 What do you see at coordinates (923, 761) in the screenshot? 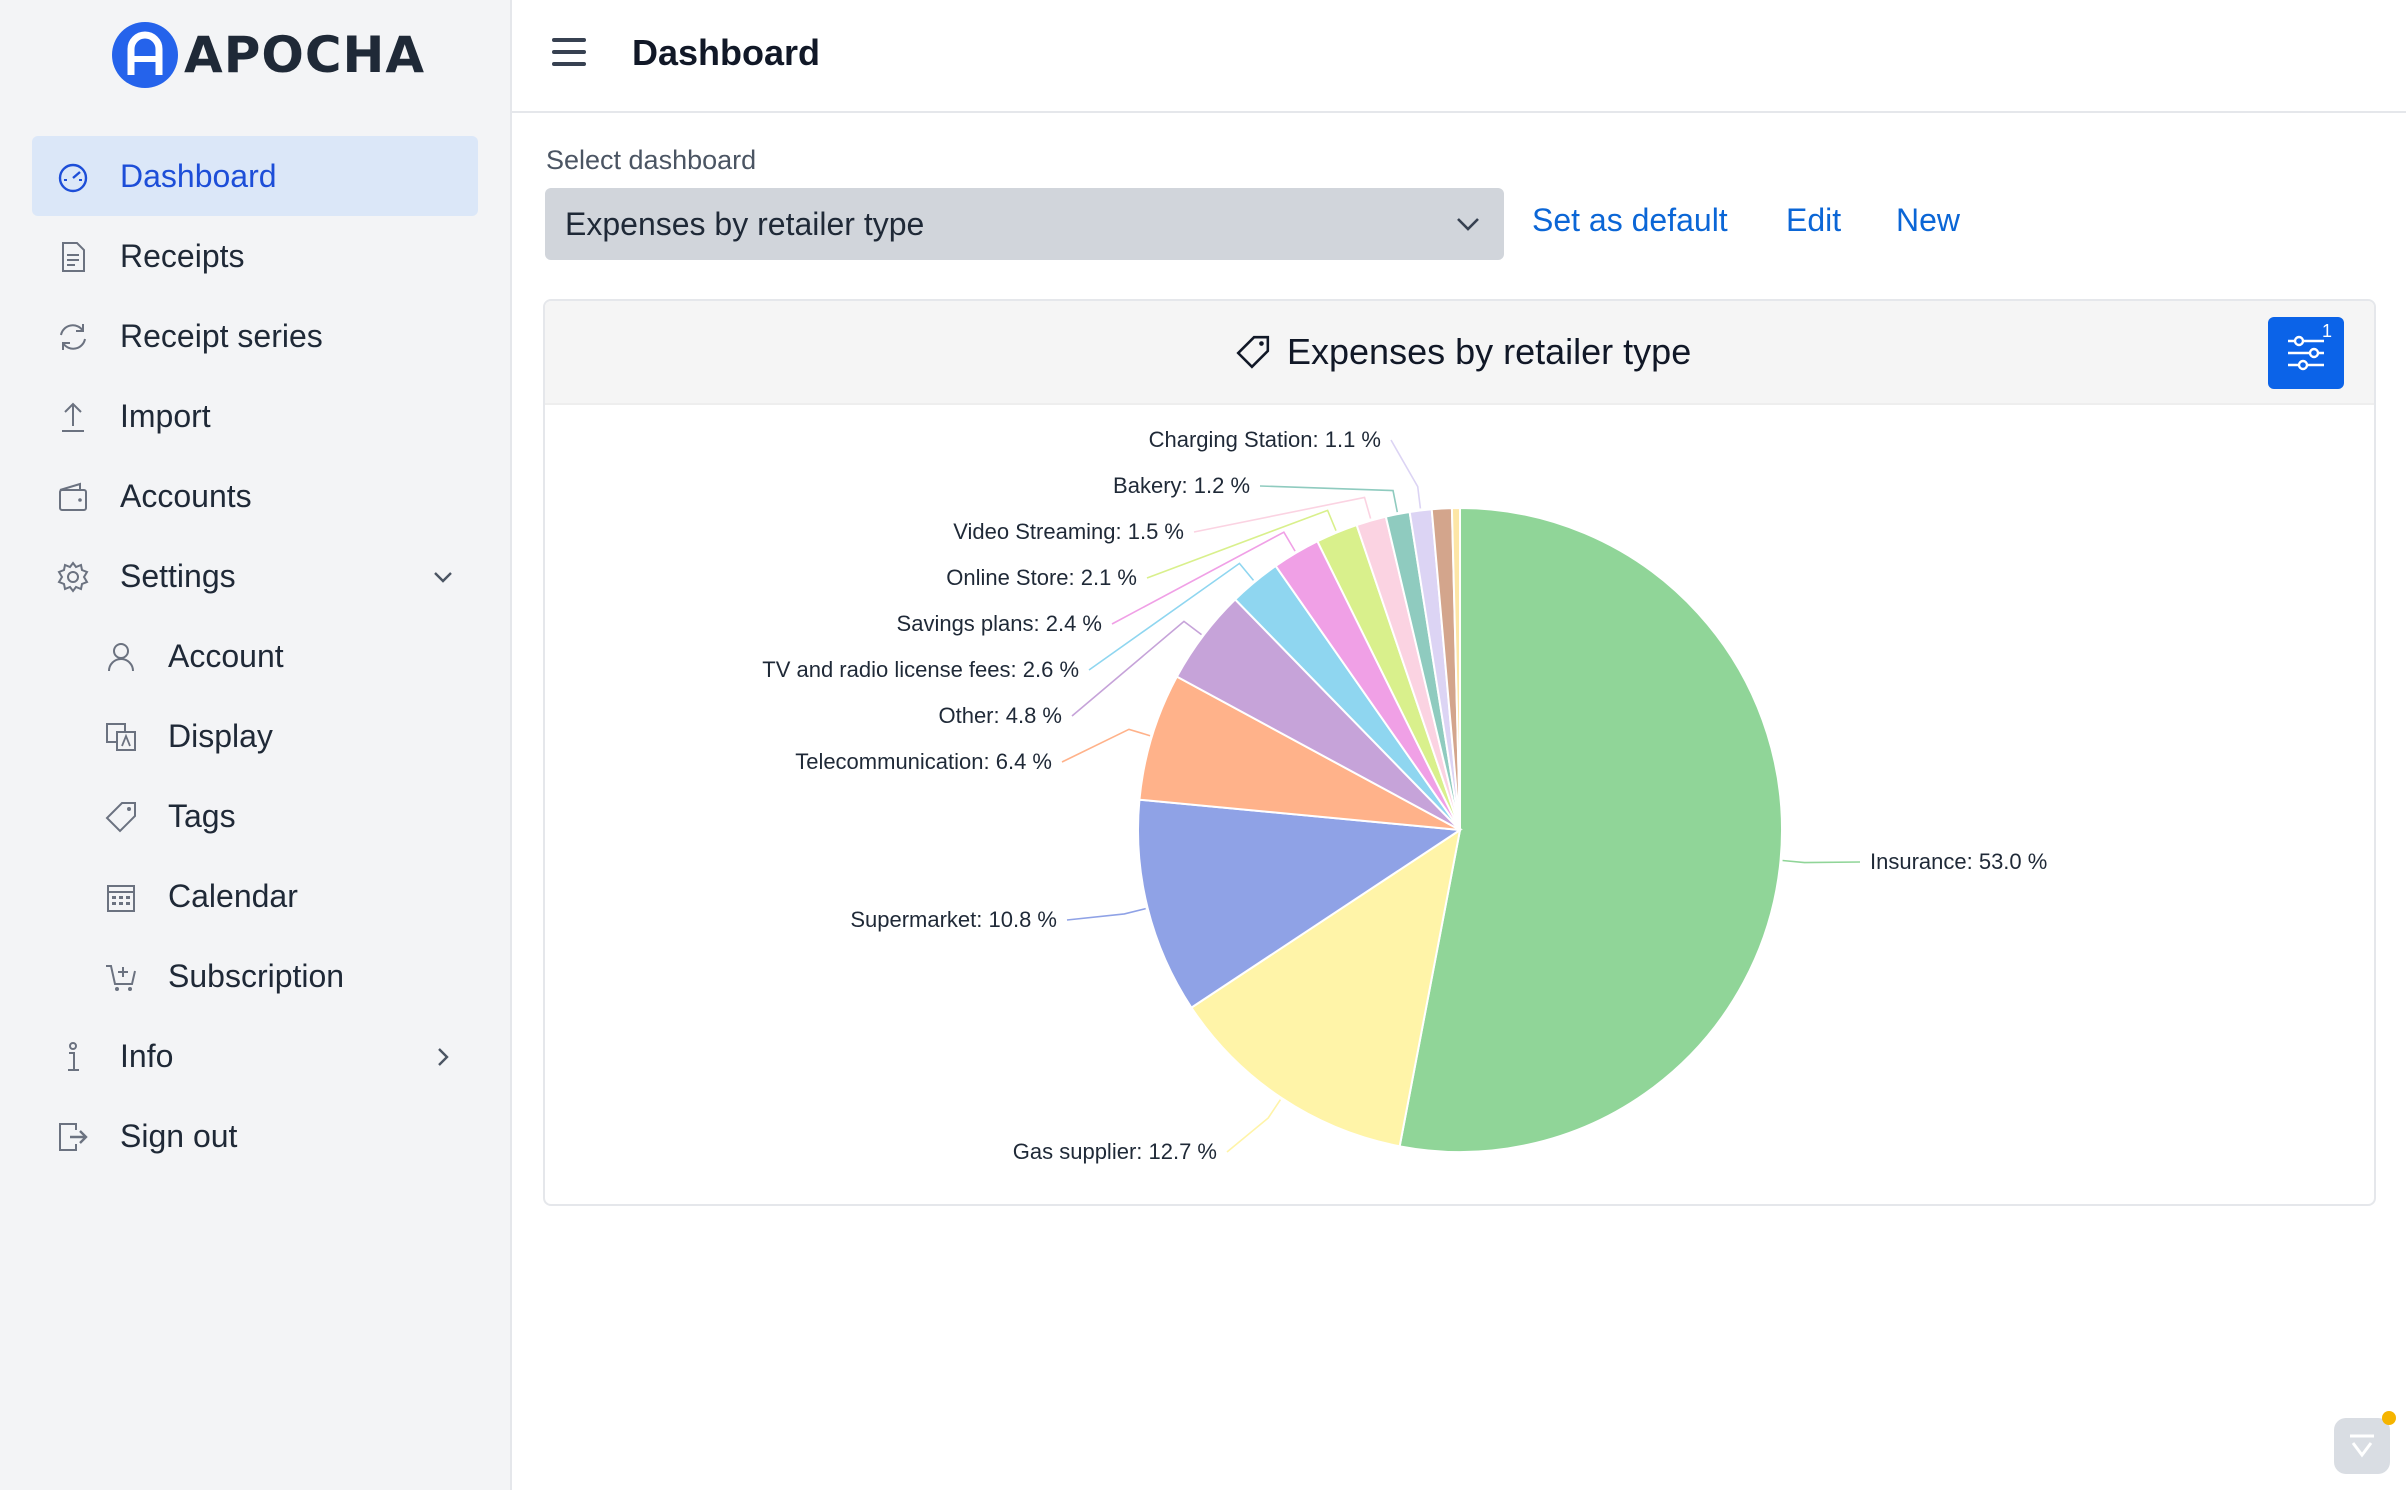
I see `pie-slice-label: Telecommunication: 6.4 %` at bounding box center [923, 761].